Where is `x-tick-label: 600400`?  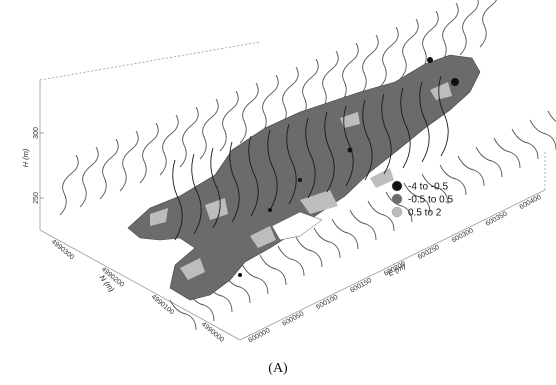 x-tick-label: 600400 is located at coordinates (531, 202).